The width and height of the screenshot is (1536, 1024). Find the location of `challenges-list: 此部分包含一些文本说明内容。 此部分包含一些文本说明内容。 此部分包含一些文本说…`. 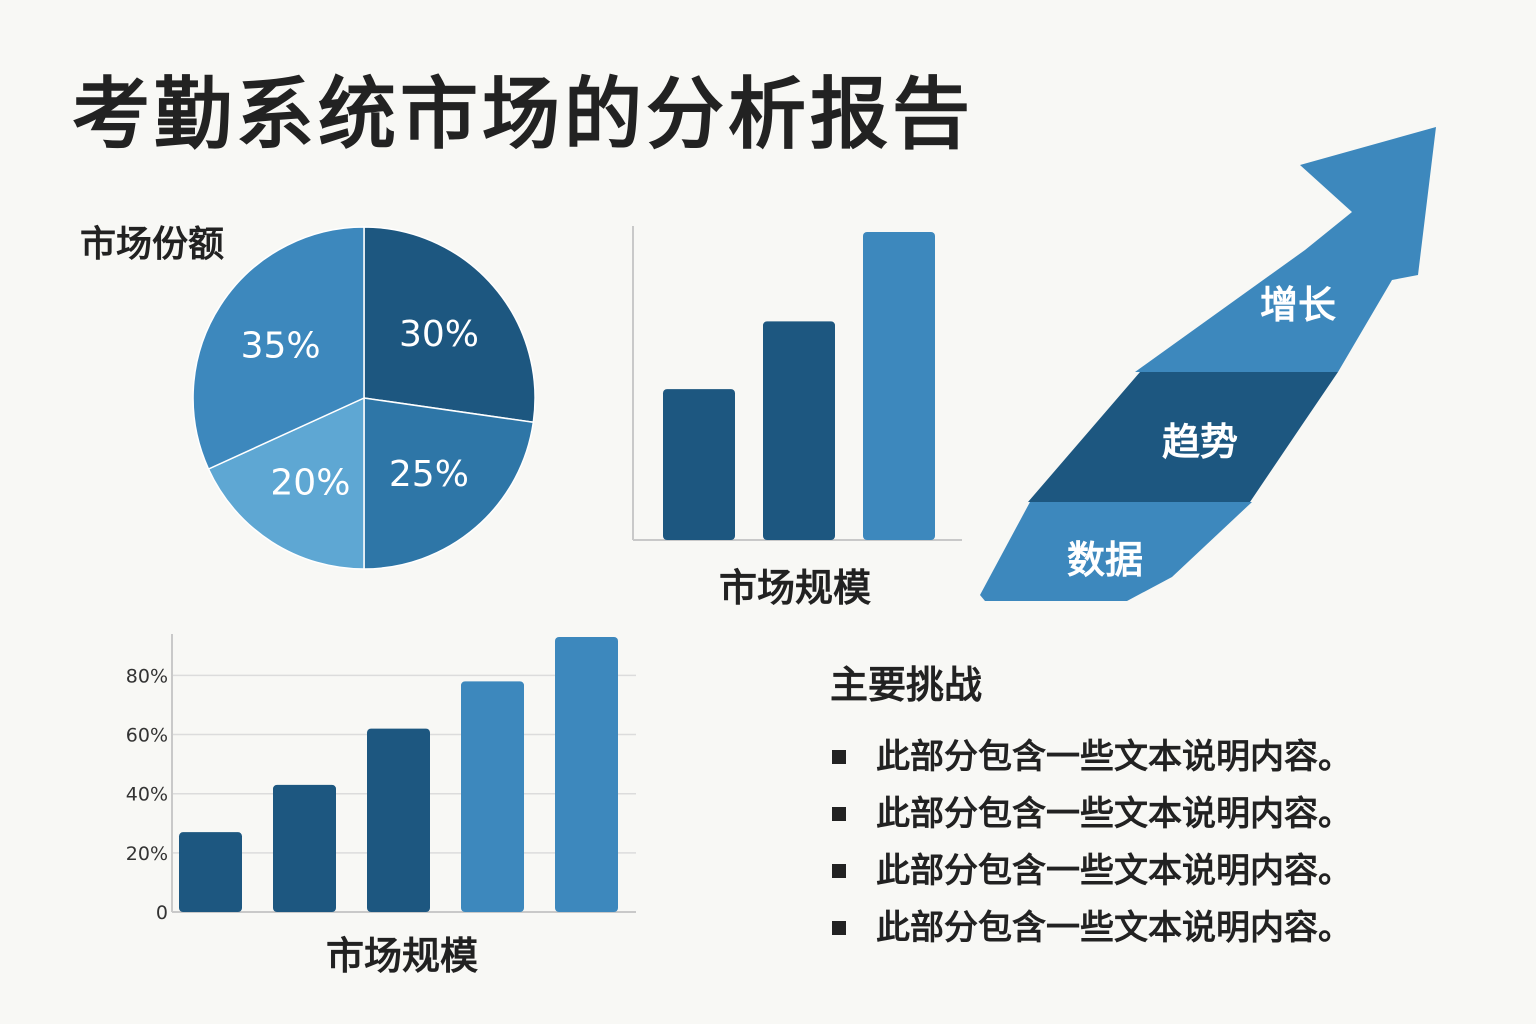

challenges-list: 此部分包含一些文本说明内容。 此部分包含一些文本说明内容。 此部分包含一些文本说… is located at coordinates (1150, 849).